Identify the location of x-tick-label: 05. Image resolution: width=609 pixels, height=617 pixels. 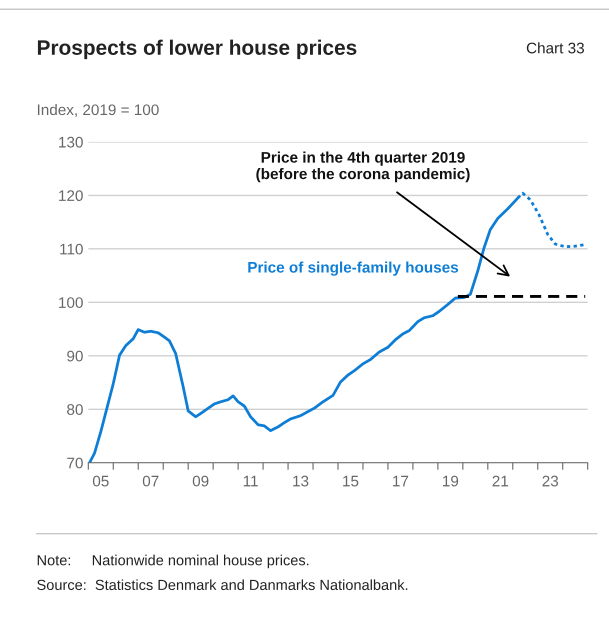
(100, 481).